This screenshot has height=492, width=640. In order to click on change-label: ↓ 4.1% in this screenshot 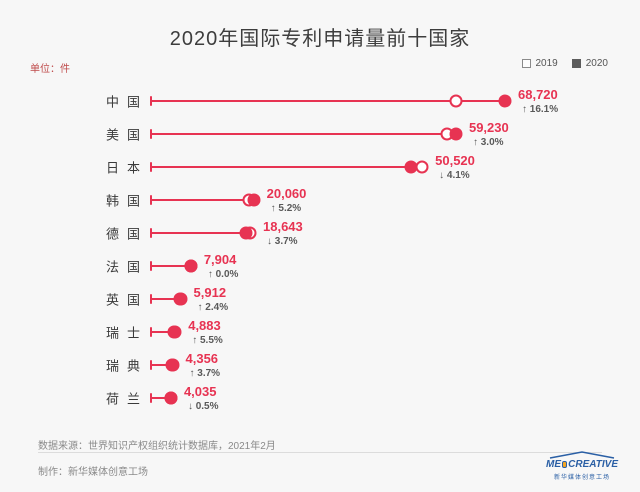, I will do `click(454, 175)`.